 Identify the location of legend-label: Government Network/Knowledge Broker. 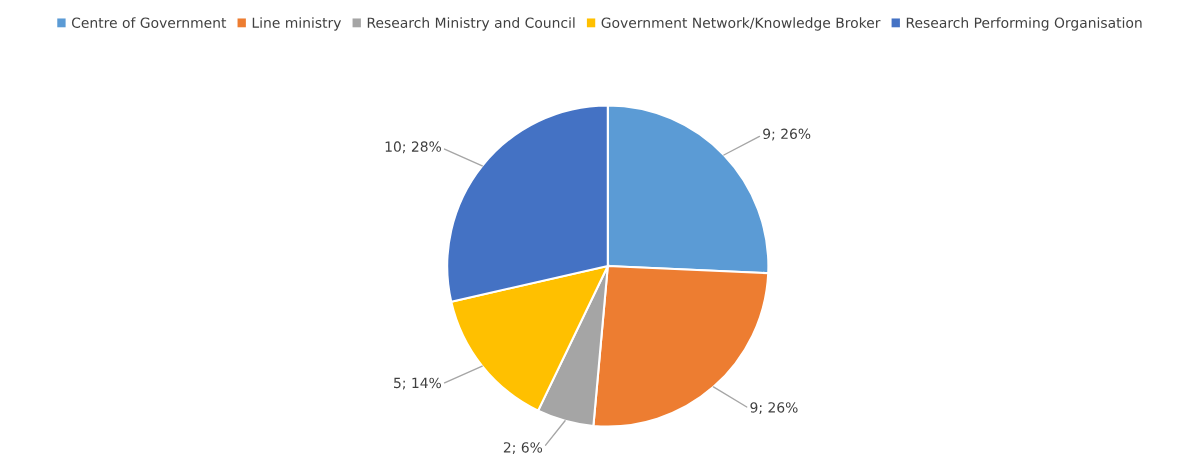
(741, 24).